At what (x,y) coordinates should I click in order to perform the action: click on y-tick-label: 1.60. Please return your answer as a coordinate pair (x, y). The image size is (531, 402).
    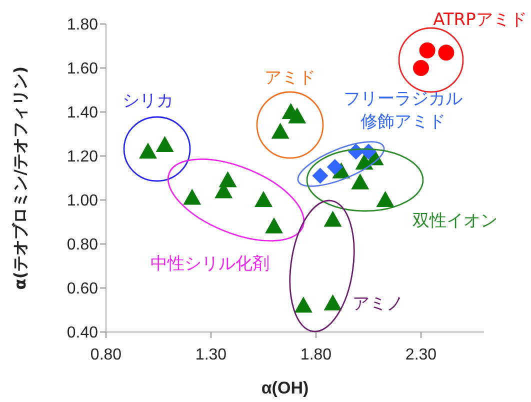
    Looking at the image, I should click on (82, 69).